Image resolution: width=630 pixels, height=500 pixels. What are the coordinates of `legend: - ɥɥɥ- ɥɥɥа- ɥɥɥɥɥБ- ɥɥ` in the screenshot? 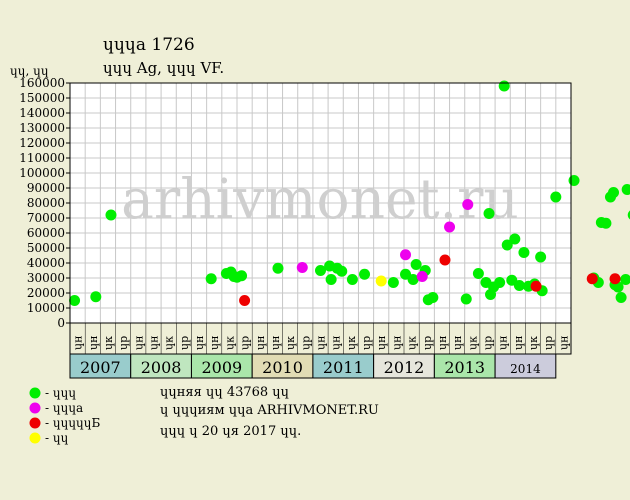 It's located at (65, 415).